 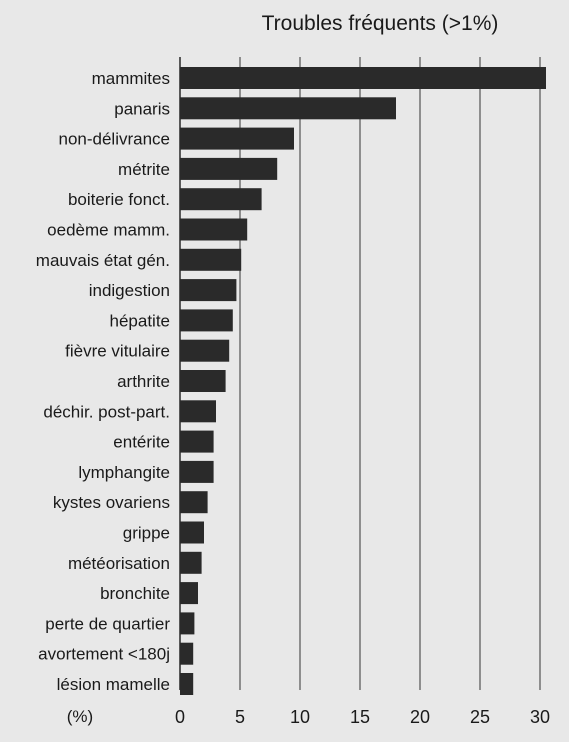 What do you see at coordinates (111, 502) in the screenshot?
I see `category-label: kystes ovariens` at bounding box center [111, 502].